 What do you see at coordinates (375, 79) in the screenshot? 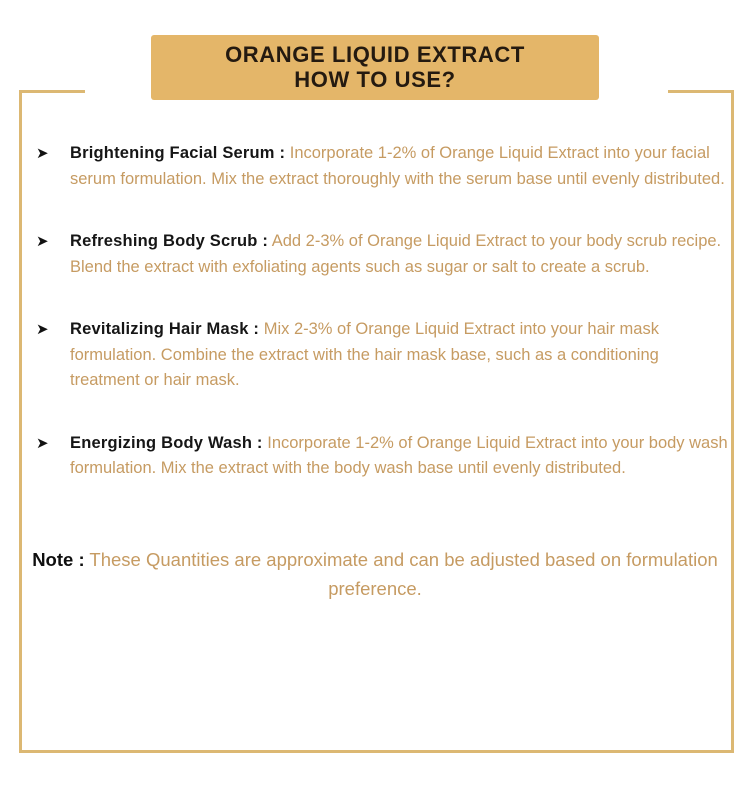
I see `page-title-line2: HOW TO USE?` at bounding box center [375, 79].